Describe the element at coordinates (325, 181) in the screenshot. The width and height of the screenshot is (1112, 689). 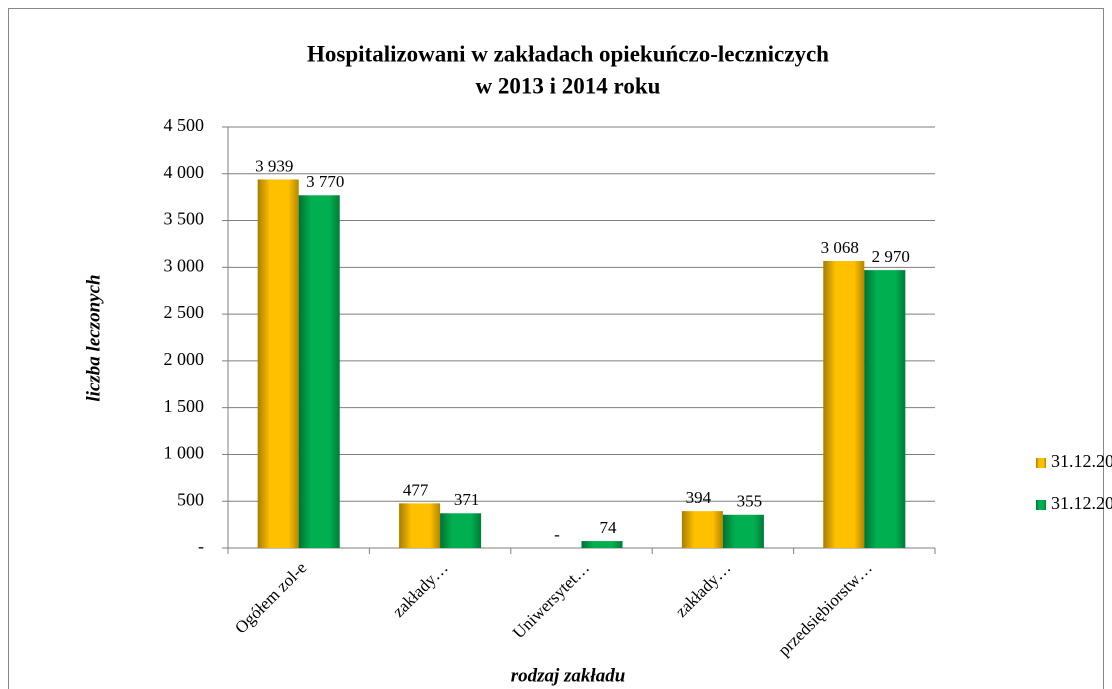
I see `value-label: 3 770` at that location.